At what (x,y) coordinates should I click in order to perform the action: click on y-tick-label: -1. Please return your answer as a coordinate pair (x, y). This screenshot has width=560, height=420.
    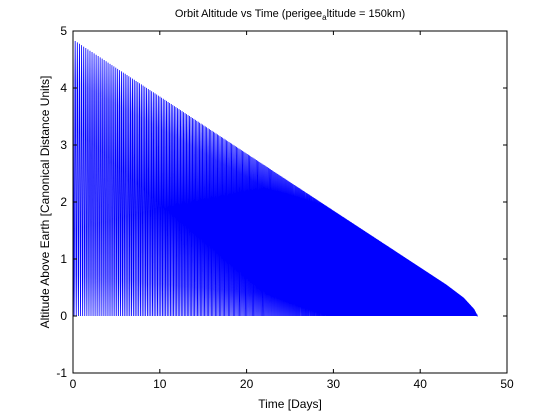
    Looking at the image, I should click on (61, 373).